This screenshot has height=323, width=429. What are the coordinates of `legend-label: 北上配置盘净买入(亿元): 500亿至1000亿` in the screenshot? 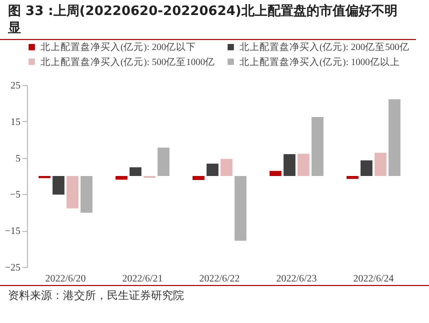 It's located at (128, 62).